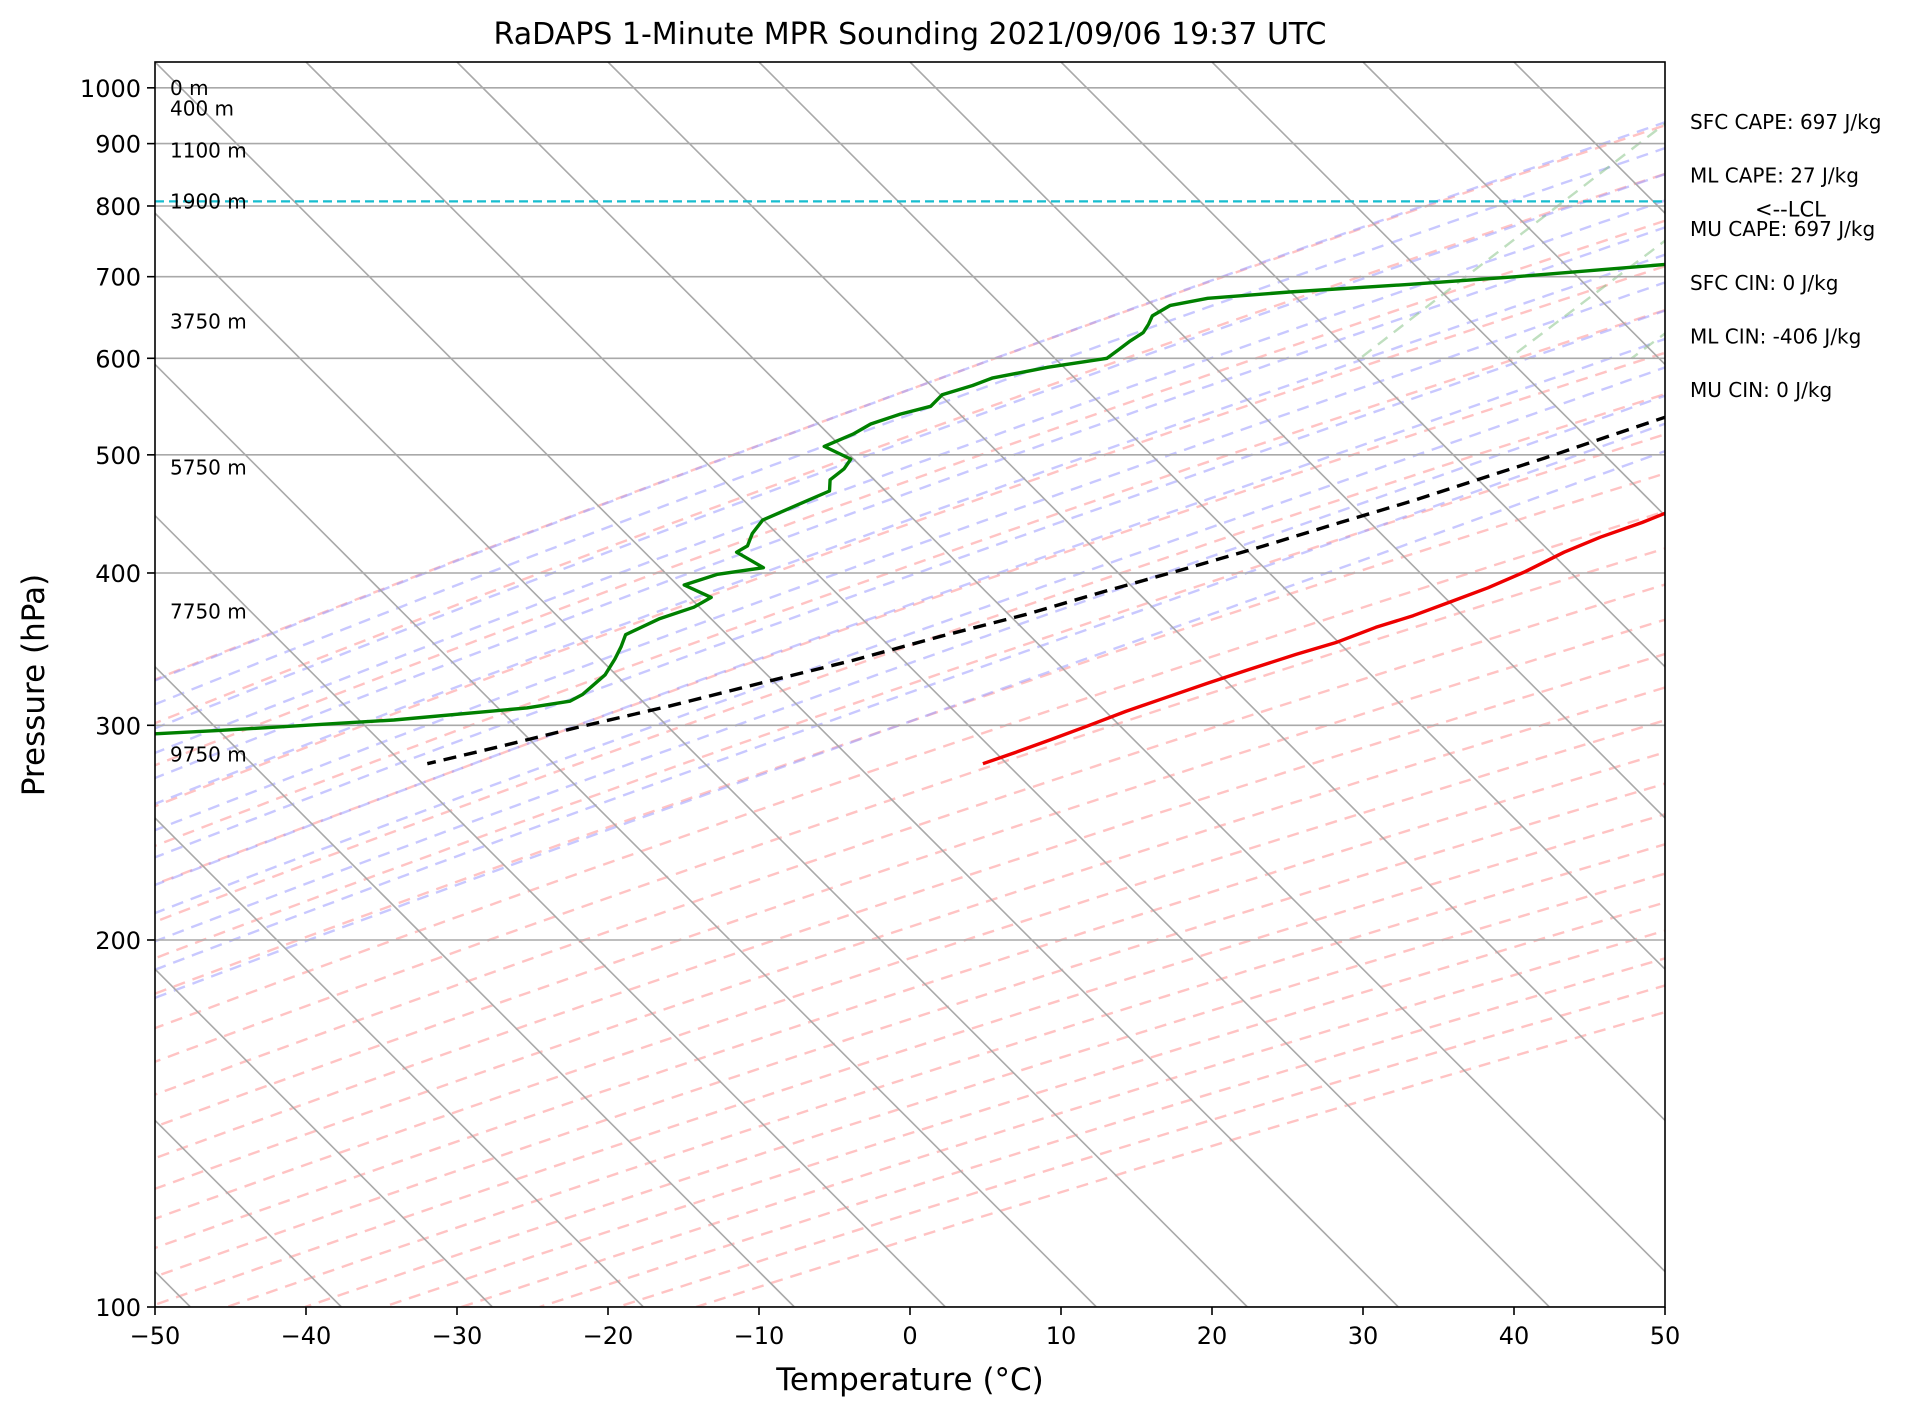 The height and width of the screenshot is (1410, 1911). Describe the element at coordinates (759, 1336) in the screenshot. I see `x-tick-label: −10` at that location.